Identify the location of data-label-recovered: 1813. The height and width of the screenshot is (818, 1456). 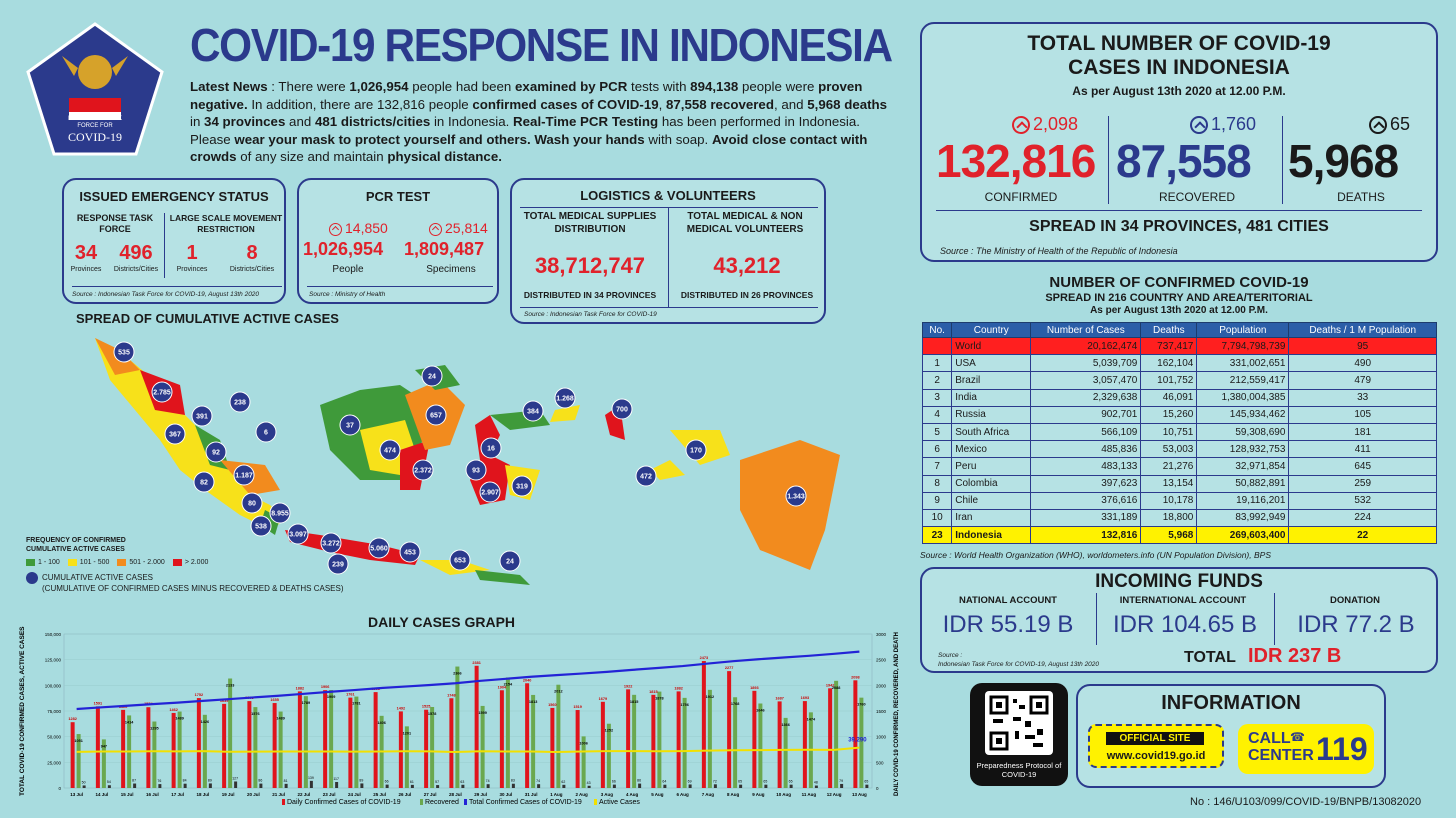
(533, 702).